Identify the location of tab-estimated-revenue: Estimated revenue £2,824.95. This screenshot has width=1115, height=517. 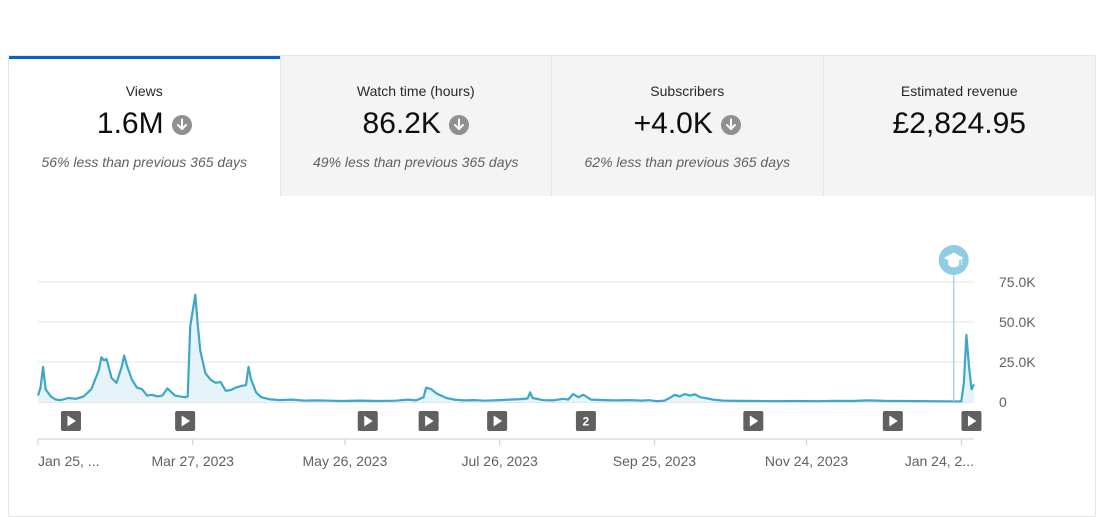
(959, 126).